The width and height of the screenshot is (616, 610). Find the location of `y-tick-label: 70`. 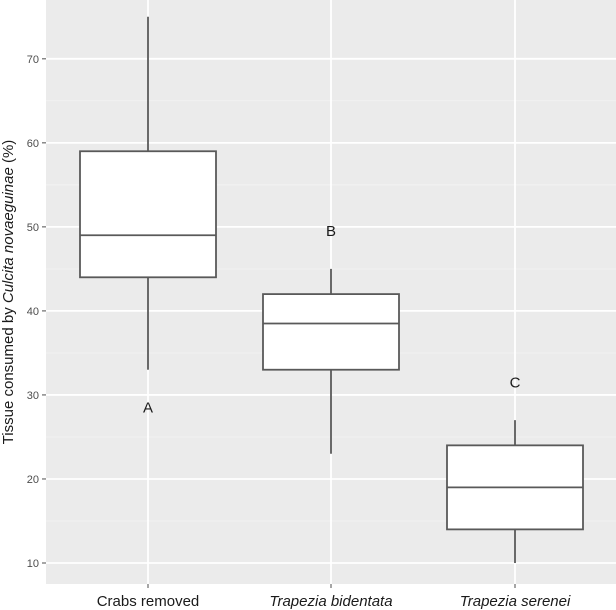

y-tick-label: 70 is located at coordinates (33, 60).